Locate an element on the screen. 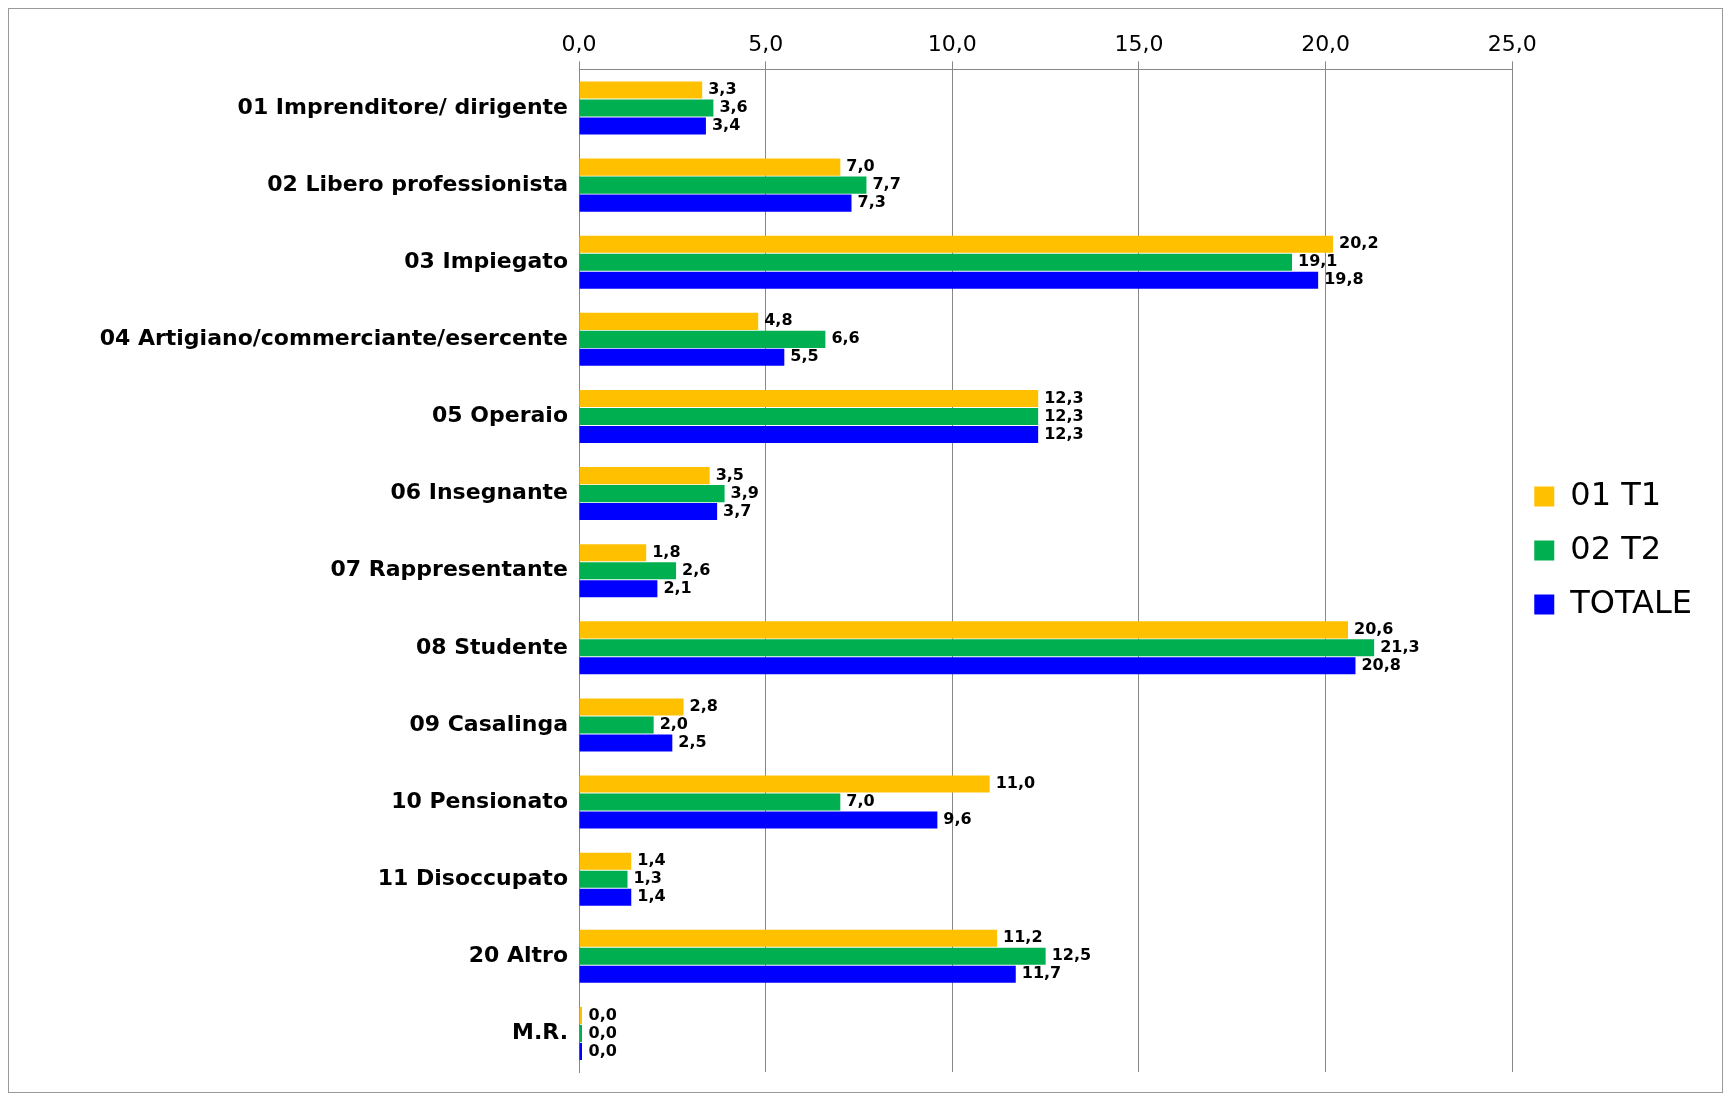 This screenshot has height=1101, width=1731. data-label: 7,7 is located at coordinates (886, 184).